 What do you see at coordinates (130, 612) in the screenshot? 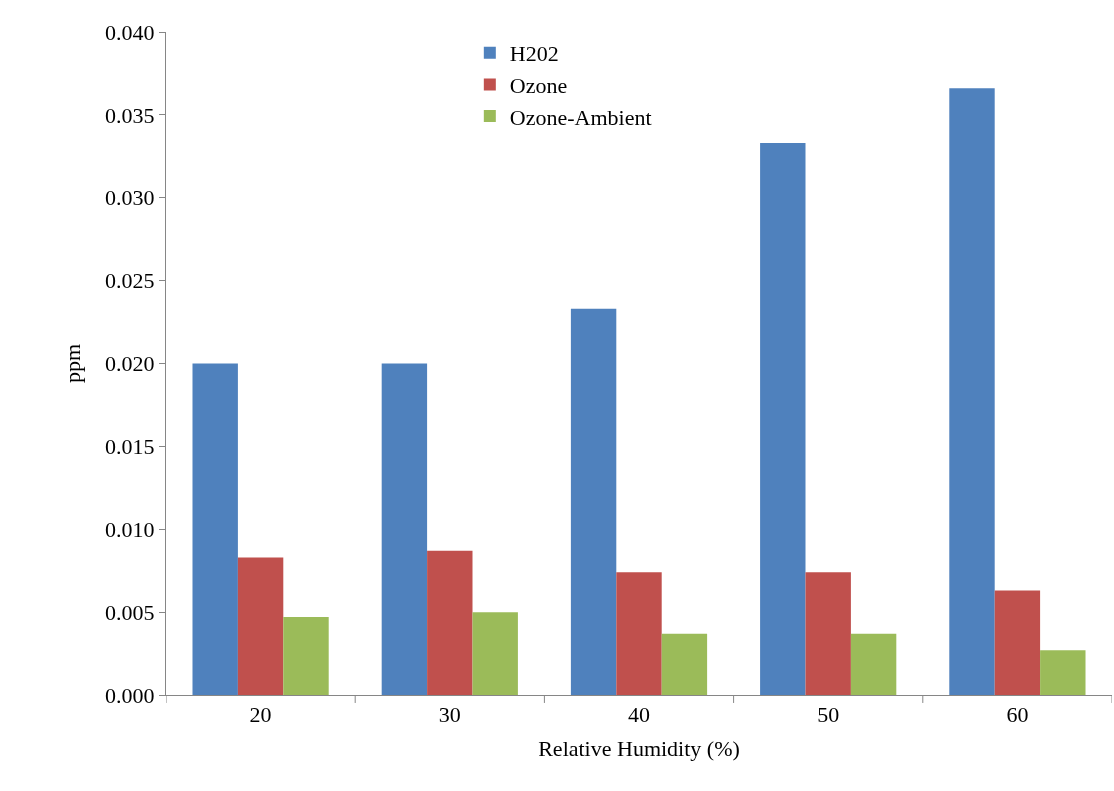
I see `y-tick-label: 0.005` at bounding box center [130, 612].